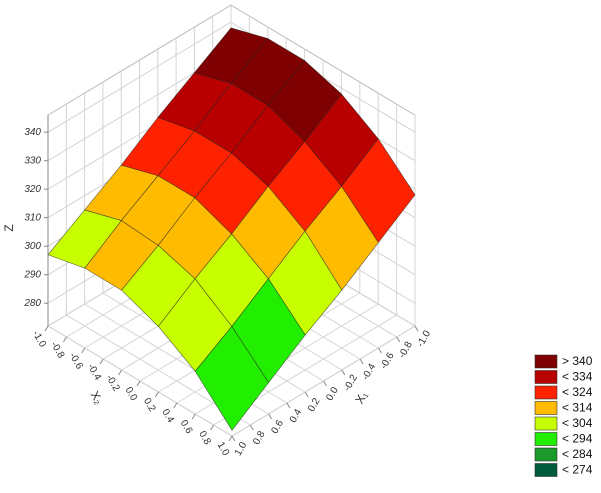 The height and width of the screenshot is (493, 601). Describe the element at coordinates (32, 246) in the screenshot. I see `z-tick-label: 300` at that location.